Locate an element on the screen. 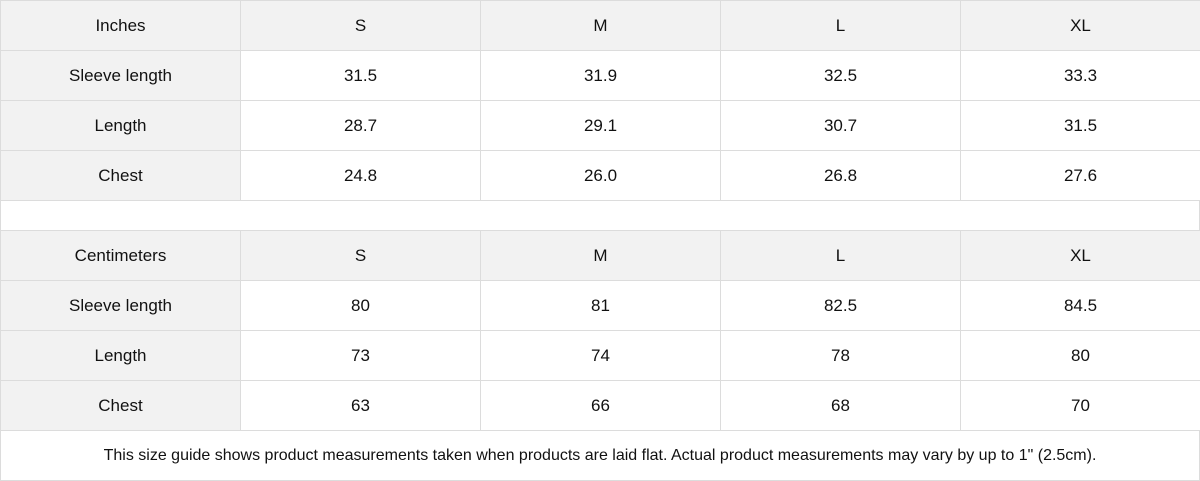 The height and width of the screenshot is (481, 1200). measurement-cell: 32.5 is located at coordinates (841, 76).